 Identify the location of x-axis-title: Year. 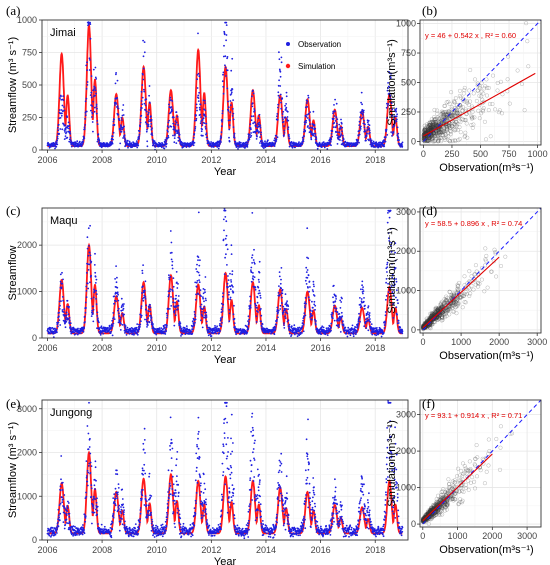
(225, 172).